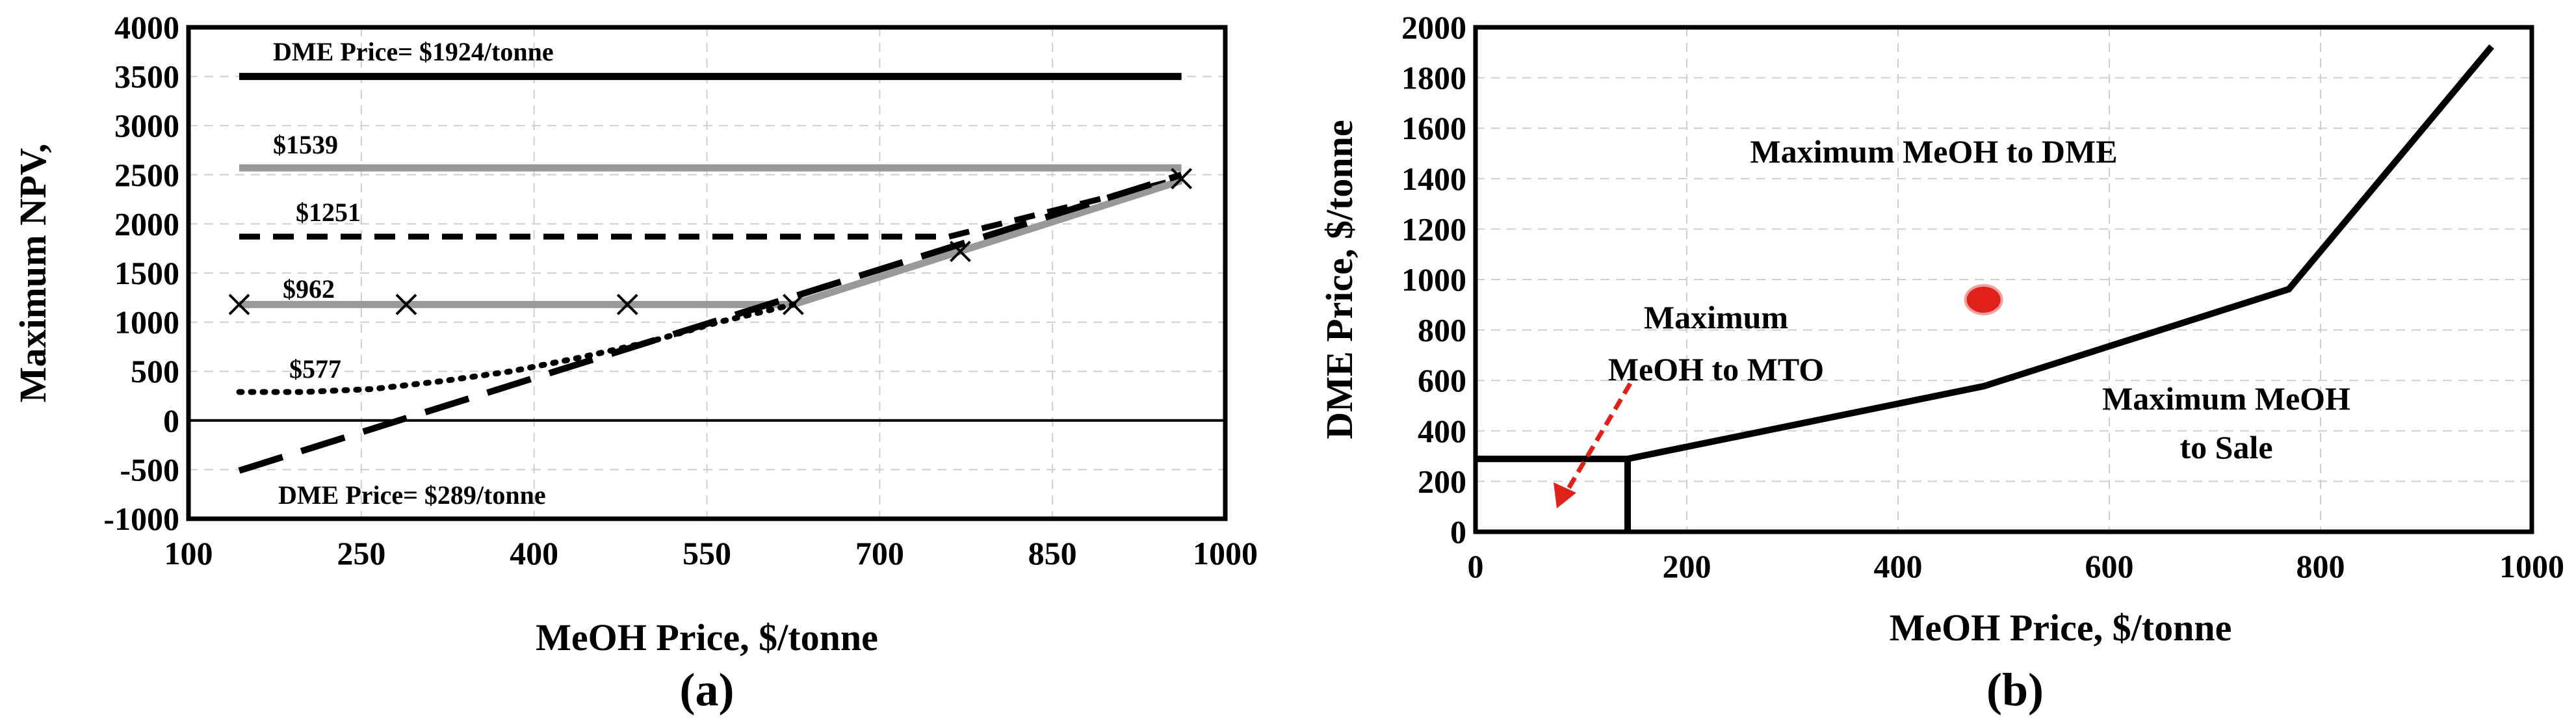  What do you see at coordinates (2225, 447) in the screenshot?
I see `region-label-sale: to Sale` at bounding box center [2225, 447].